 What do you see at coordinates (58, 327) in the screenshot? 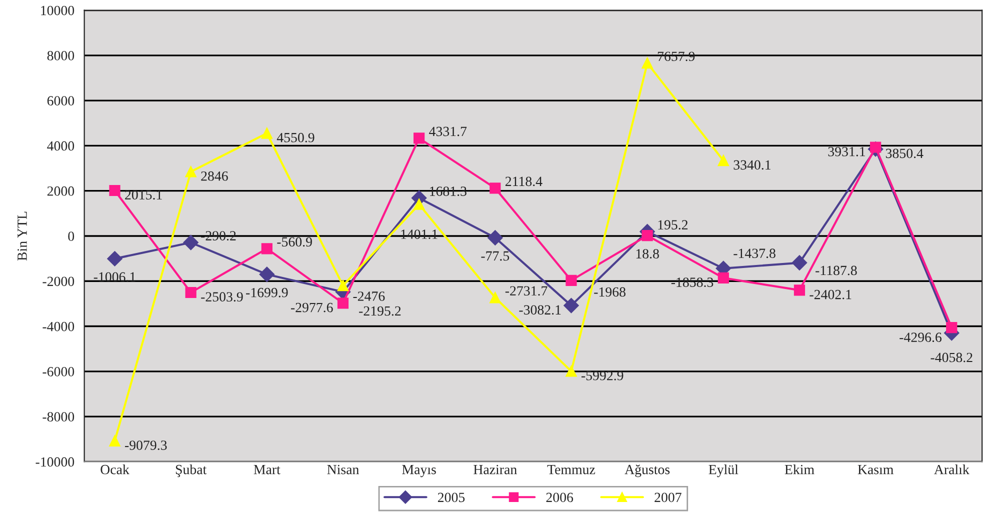
I see `y-tick-label: -4000` at bounding box center [58, 327].